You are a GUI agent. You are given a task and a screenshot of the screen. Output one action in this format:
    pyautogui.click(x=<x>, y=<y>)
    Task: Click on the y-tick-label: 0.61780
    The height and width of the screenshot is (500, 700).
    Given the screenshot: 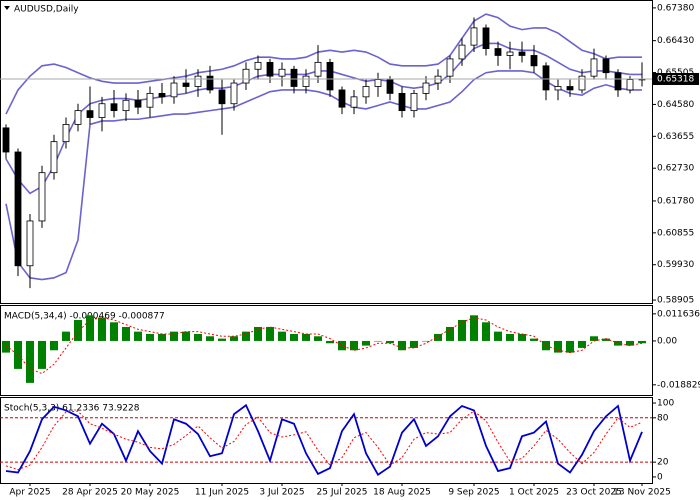 What is the action you would take?
    pyautogui.click(x=675, y=201)
    